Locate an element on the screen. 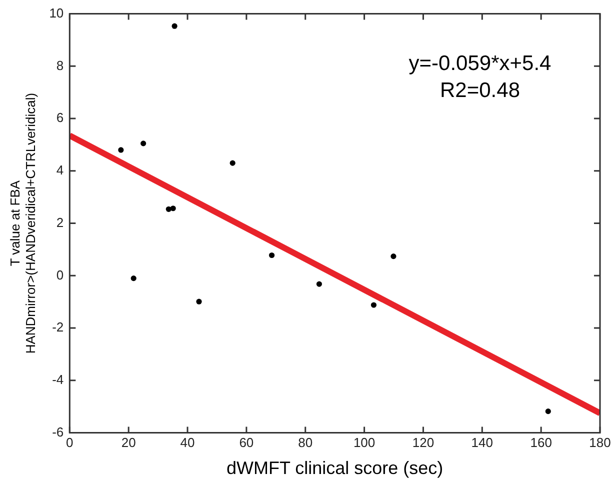  y-tick-label: 2 is located at coordinates (60, 222).